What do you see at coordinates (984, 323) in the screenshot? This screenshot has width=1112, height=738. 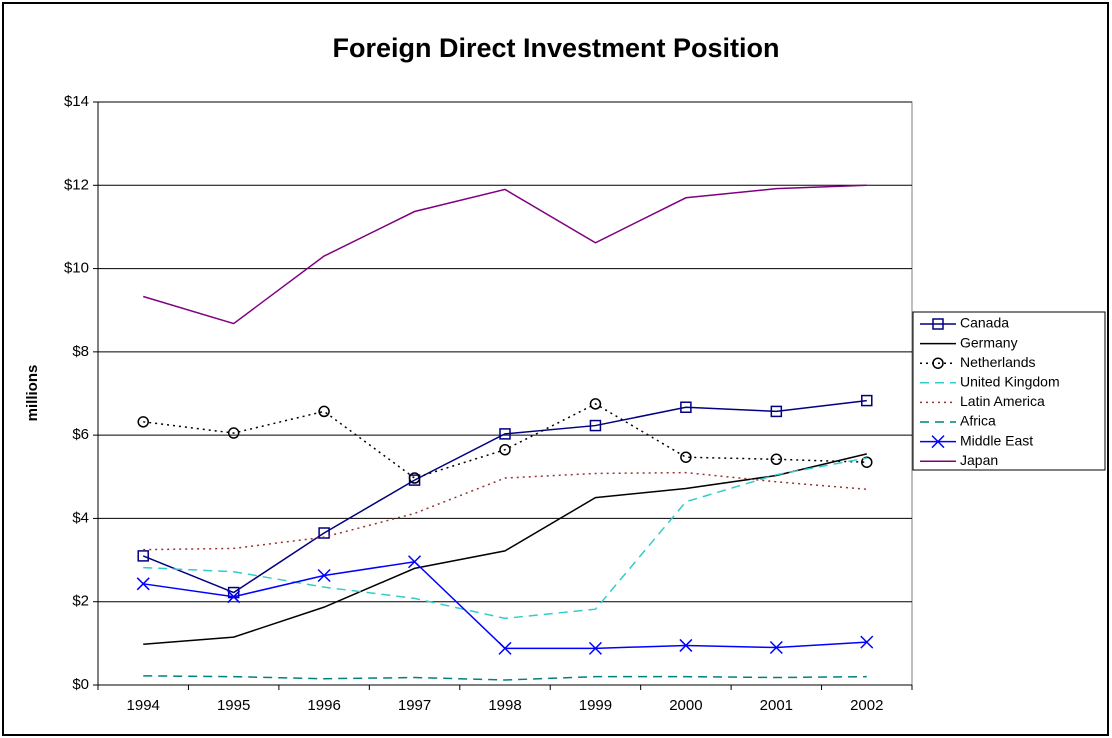 I see `legend-label: Canada` at bounding box center [984, 323].